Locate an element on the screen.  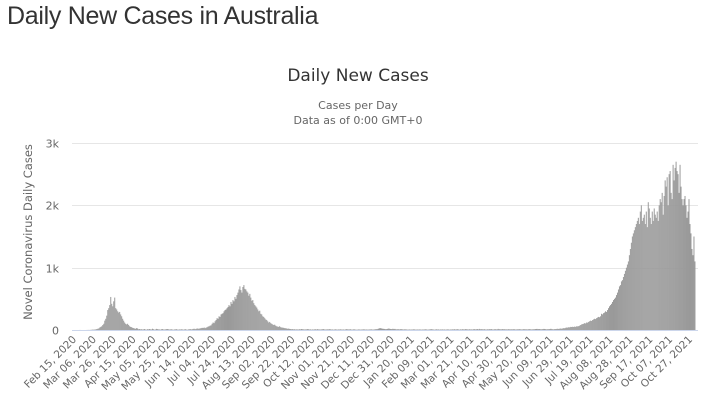
y-tick-label: 2k is located at coordinates (53, 206).